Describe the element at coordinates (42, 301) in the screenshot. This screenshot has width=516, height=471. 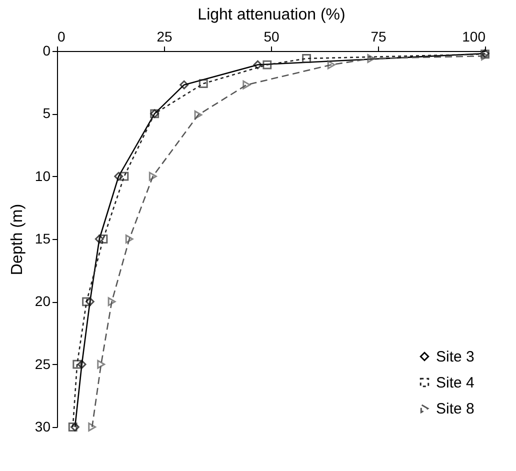
I see `y-tick-label: 20` at that location.